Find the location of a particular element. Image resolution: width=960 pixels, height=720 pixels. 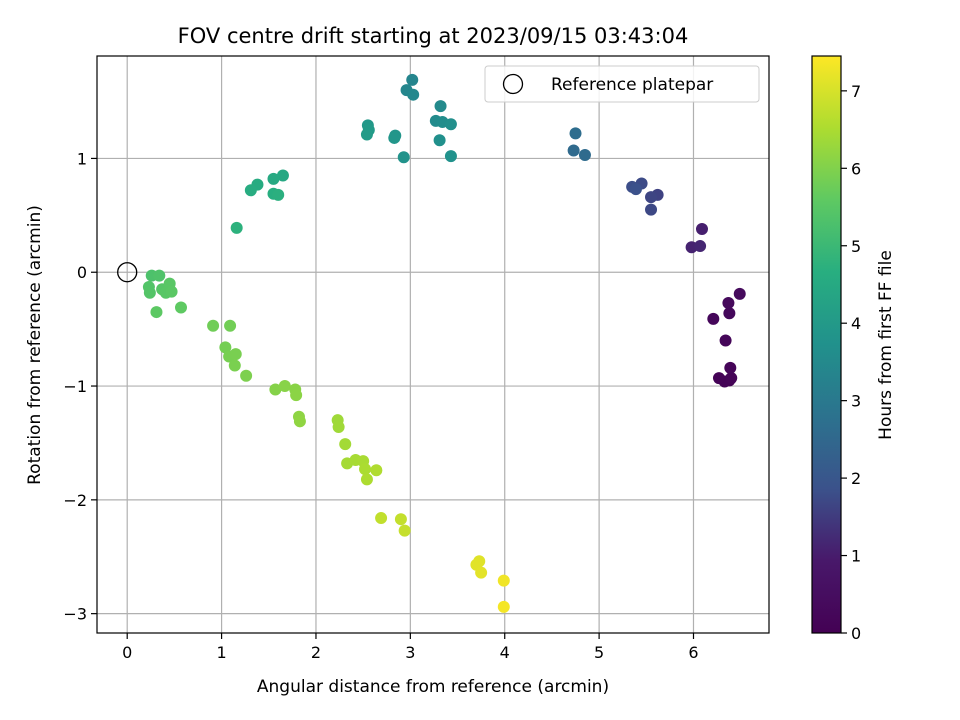

legend-box is located at coordinates (622, 84).